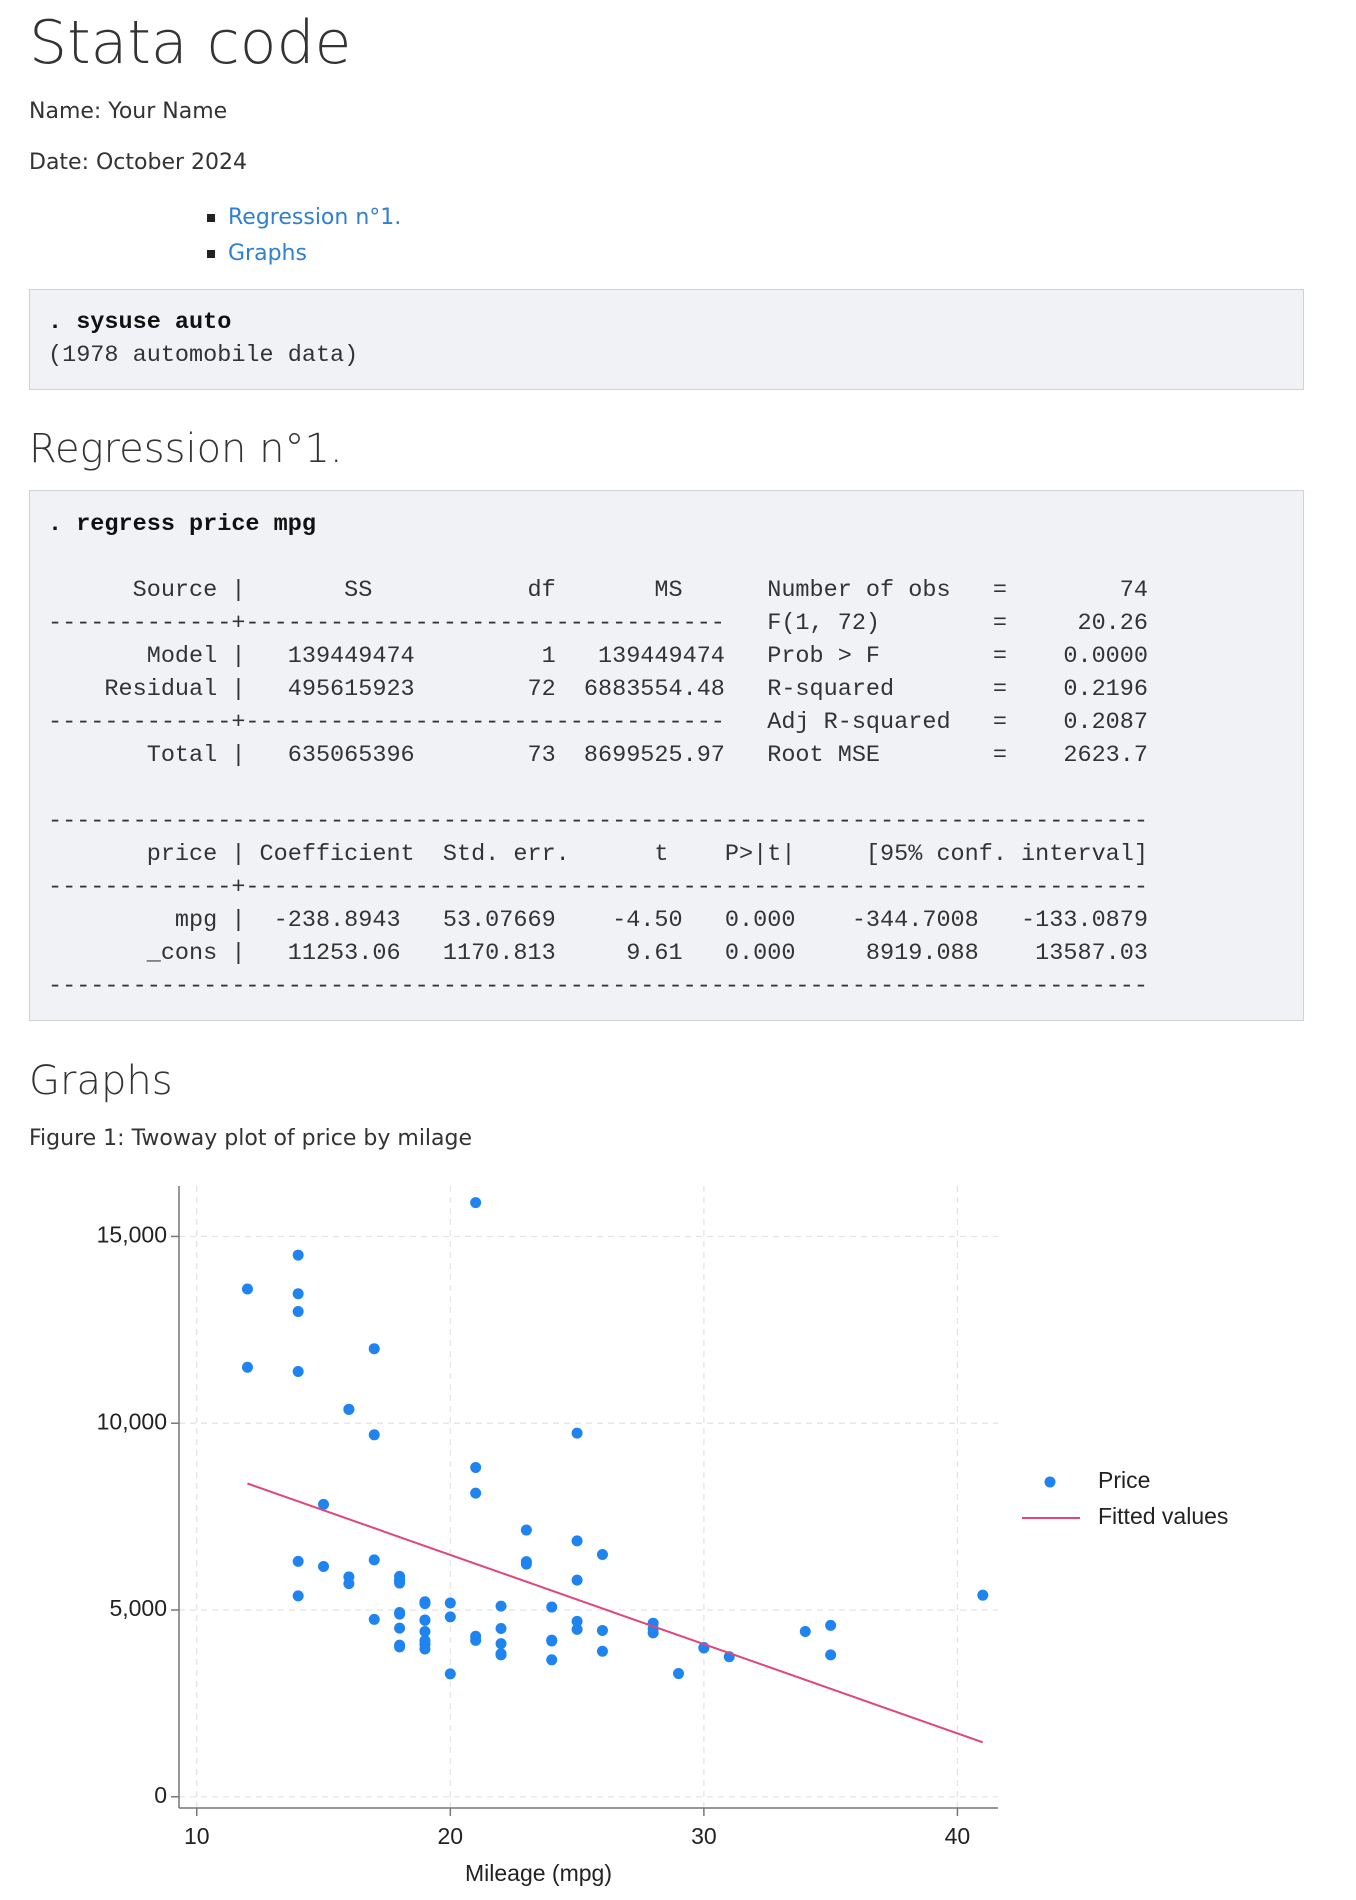  Describe the element at coordinates (1124, 1480) in the screenshot. I see `legend-label: Price` at that location.